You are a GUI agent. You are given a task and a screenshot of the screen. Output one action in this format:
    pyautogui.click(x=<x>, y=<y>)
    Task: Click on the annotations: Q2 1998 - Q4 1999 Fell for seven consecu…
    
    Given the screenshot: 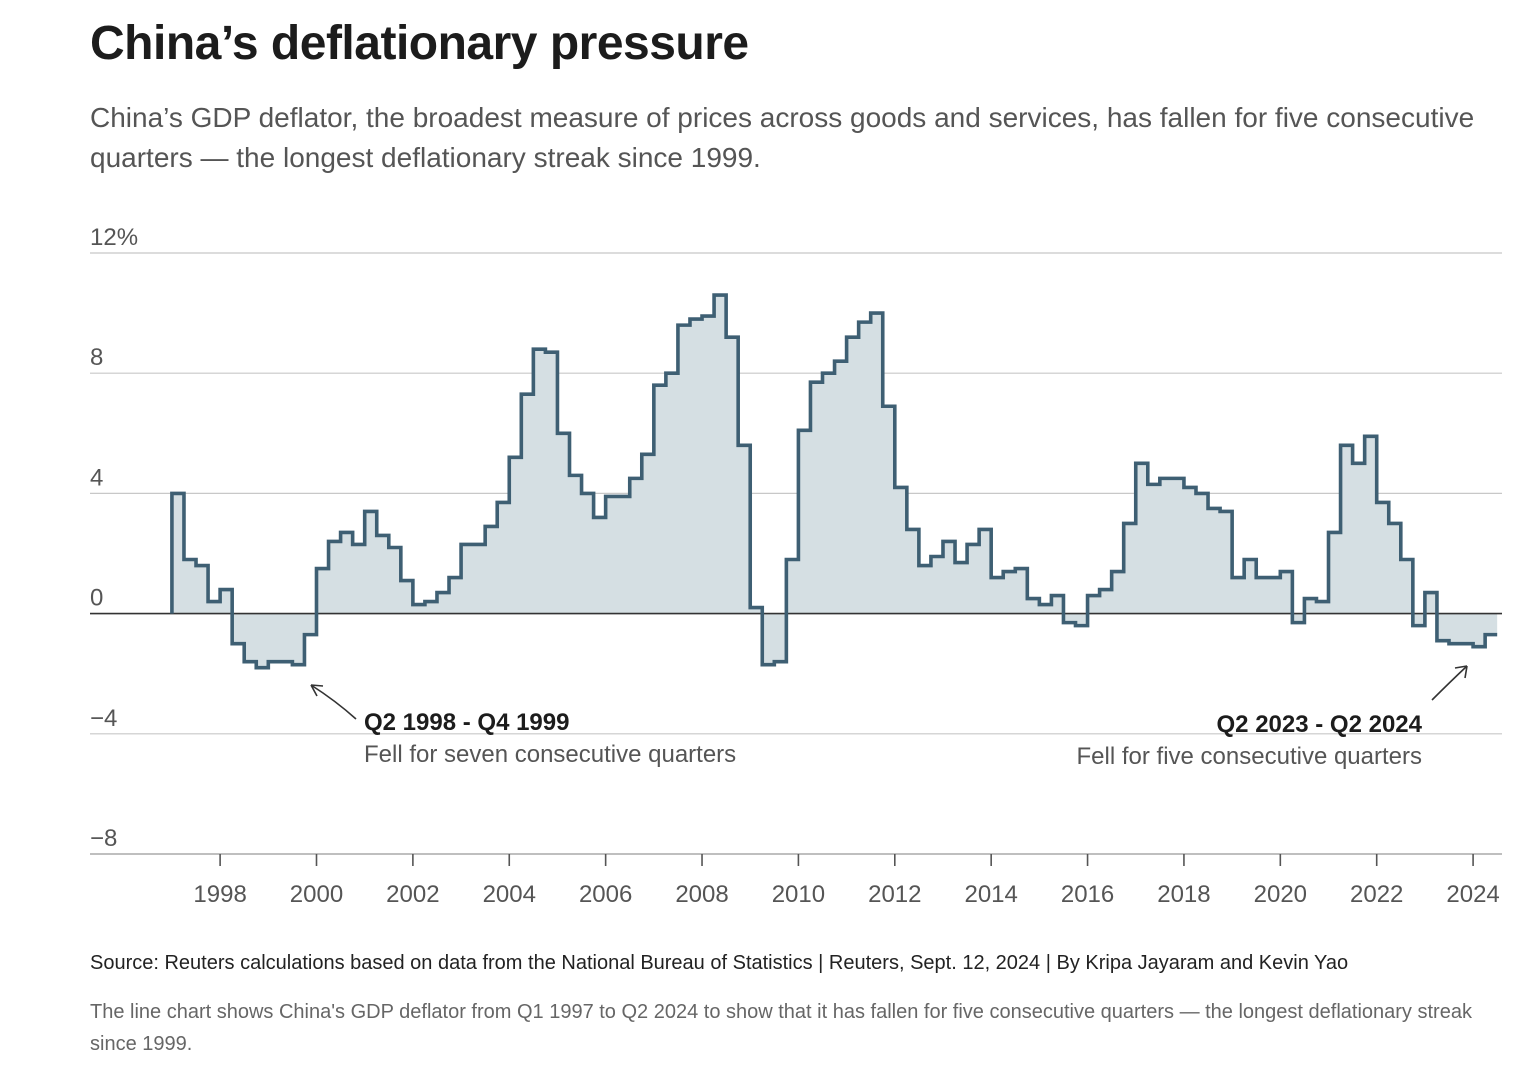 What is the action you would take?
    pyautogui.click(x=889, y=717)
    